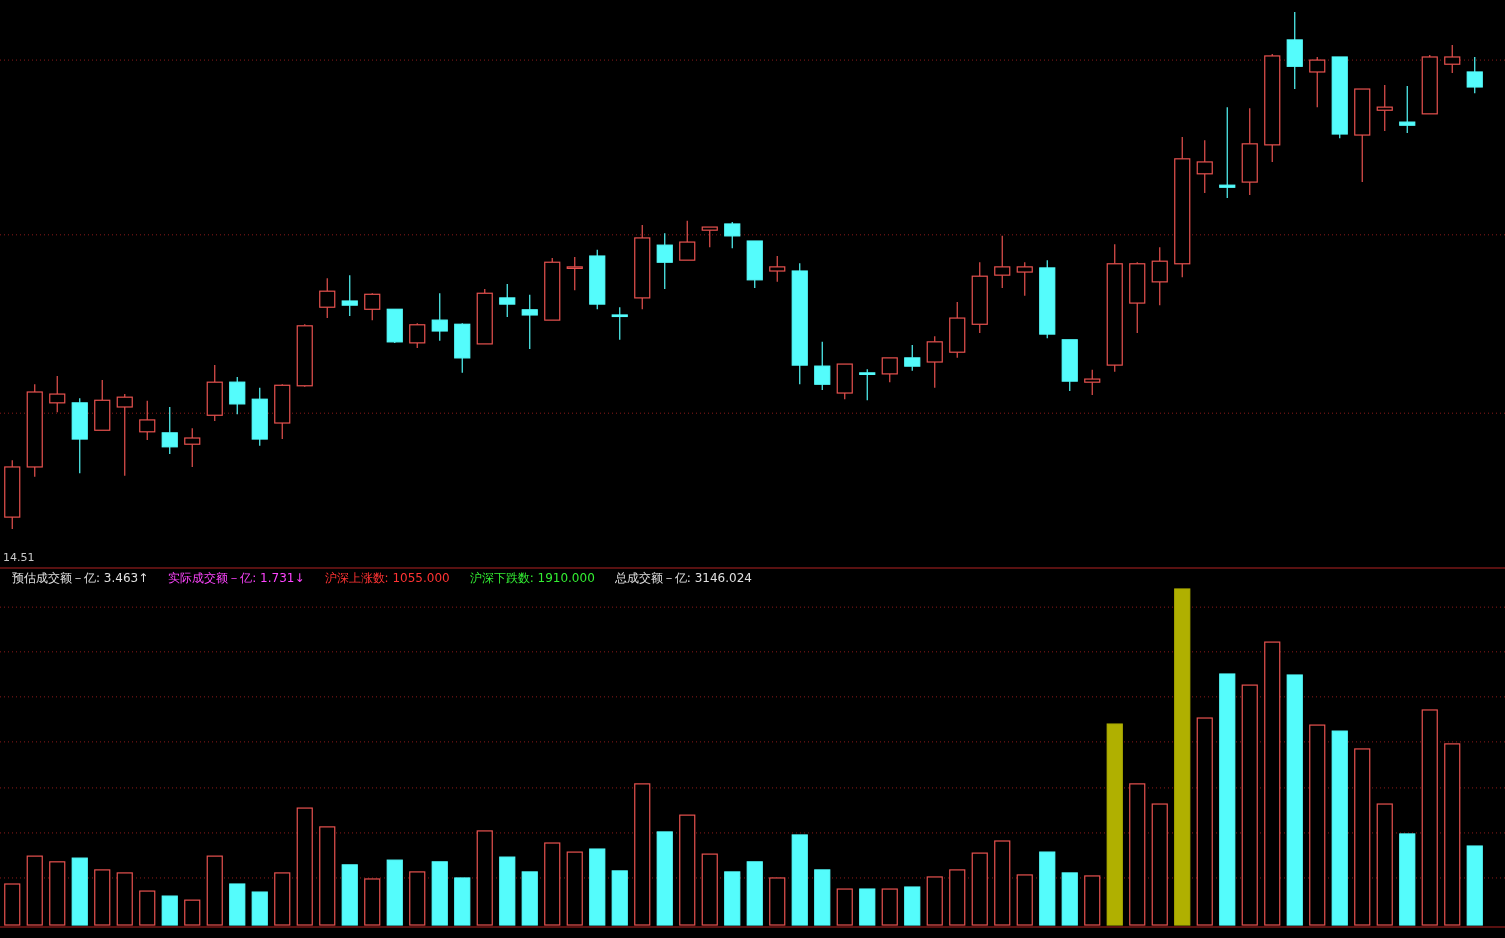 The image size is (1505, 938). What do you see at coordinates (387, 578) in the screenshot?
I see `text: 沪深上涨数: 1055.000` at bounding box center [387, 578].